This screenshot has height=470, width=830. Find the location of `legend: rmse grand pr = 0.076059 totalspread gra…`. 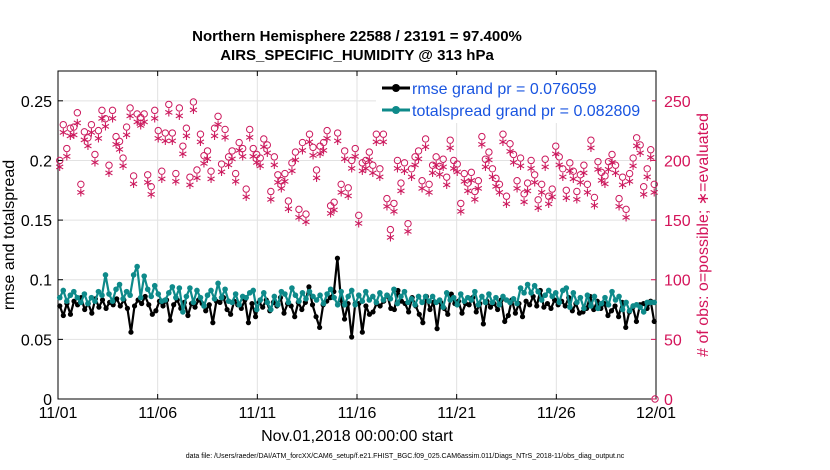

legend: rmse grand pr = 0.076059 totalspread gra… is located at coordinates (514, 99).